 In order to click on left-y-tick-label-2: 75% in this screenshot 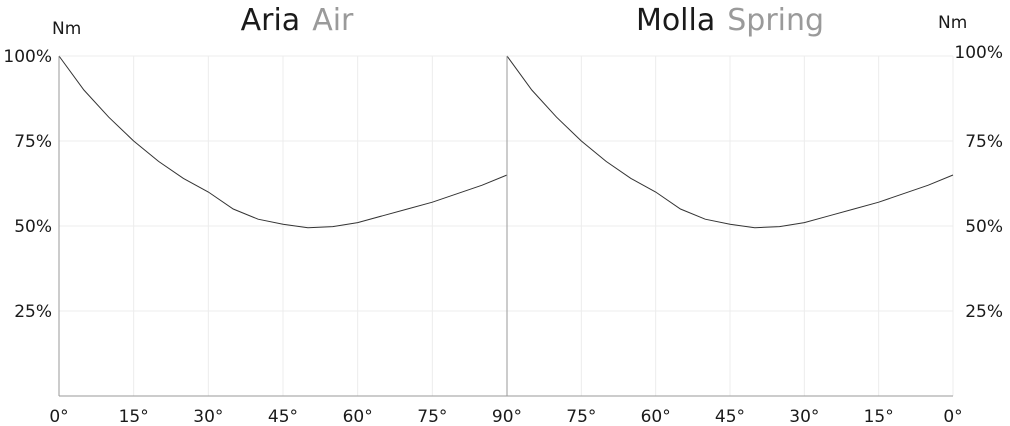, I will do `click(33, 142)`.